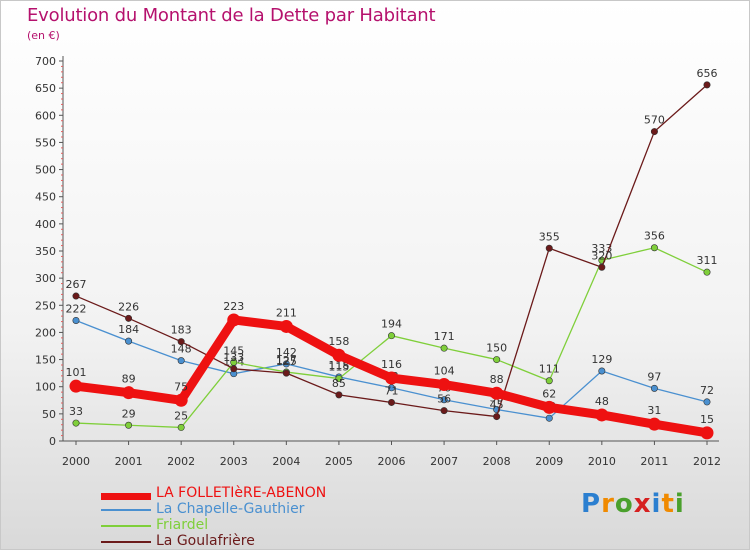 This screenshot has height=550, width=750. Describe the element at coordinates (591, 504) in the screenshot. I see `logo-letter: P` at that location.